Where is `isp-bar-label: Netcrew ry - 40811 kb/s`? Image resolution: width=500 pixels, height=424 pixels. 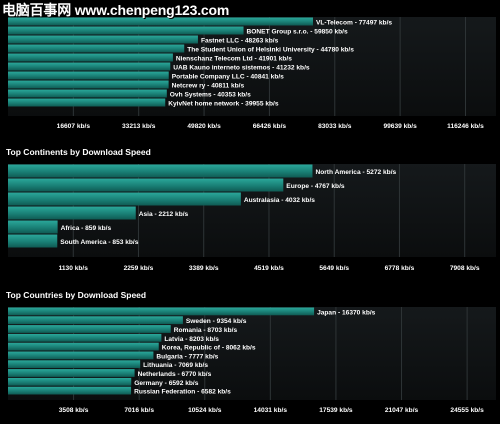
isp-bar-label: Netcrew ry - 40811 kb/s is located at coordinates (208, 86).